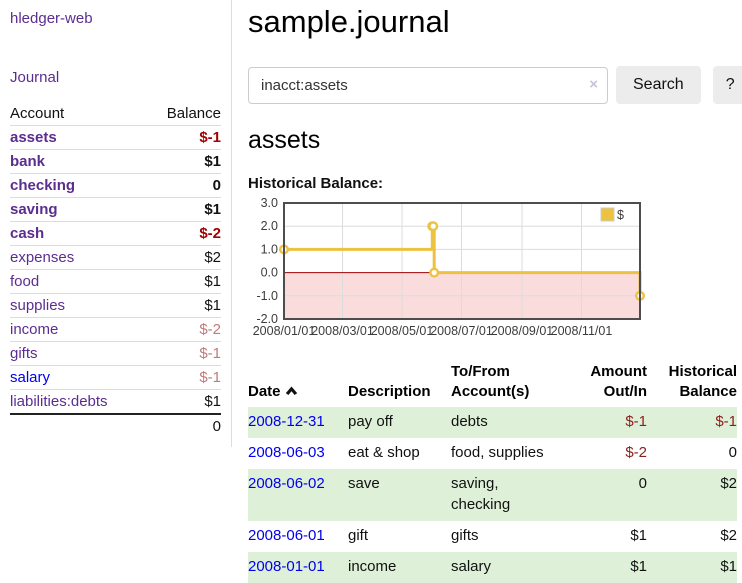 Image resolution: width=742 pixels, height=583 pixels. Describe the element at coordinates (638, 535) in the screenshot. I see `register-amount-cell: $1` at that location.